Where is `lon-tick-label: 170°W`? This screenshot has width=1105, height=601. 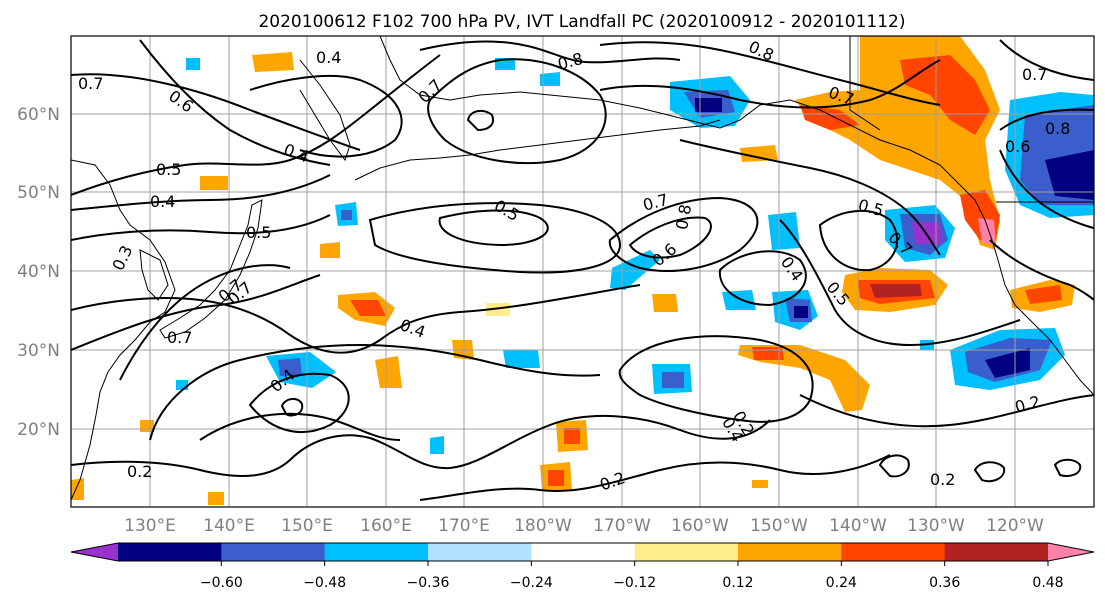 lon-tick-label: 170°W is located at coordinates (622, 526).